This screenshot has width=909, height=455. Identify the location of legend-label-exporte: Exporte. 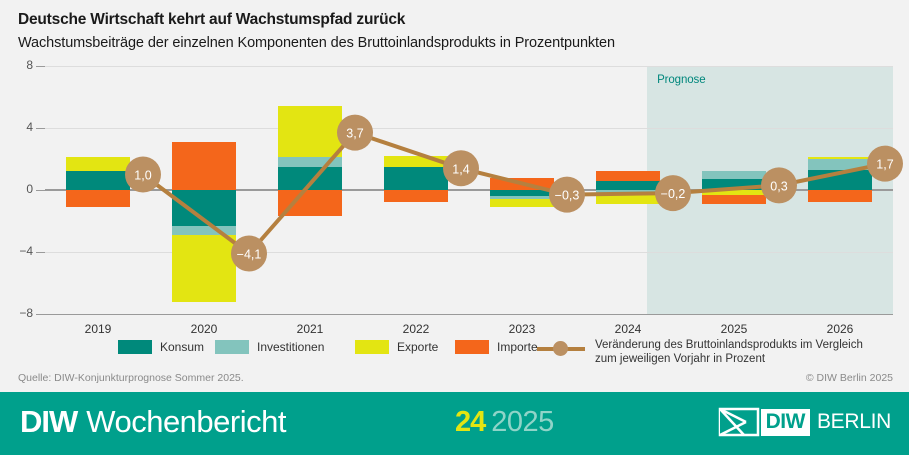
(418, 347).